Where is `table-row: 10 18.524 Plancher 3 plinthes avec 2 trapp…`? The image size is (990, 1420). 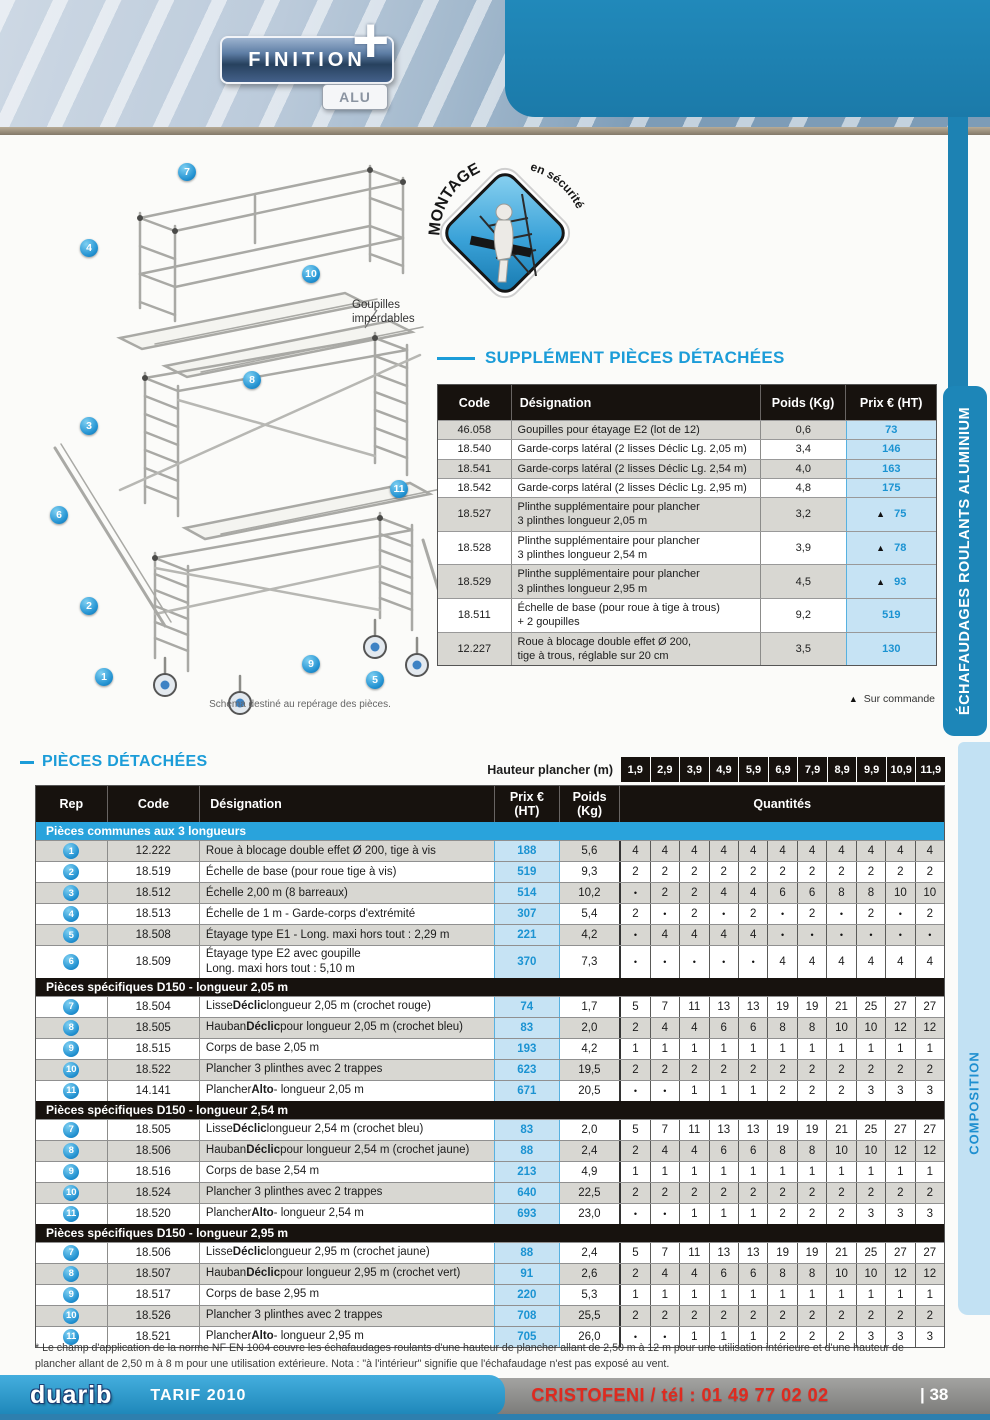
table-row: 10 18.524 Plancher 3 plinthes avec 2 trapp… is located at coordinates (490, 1192).